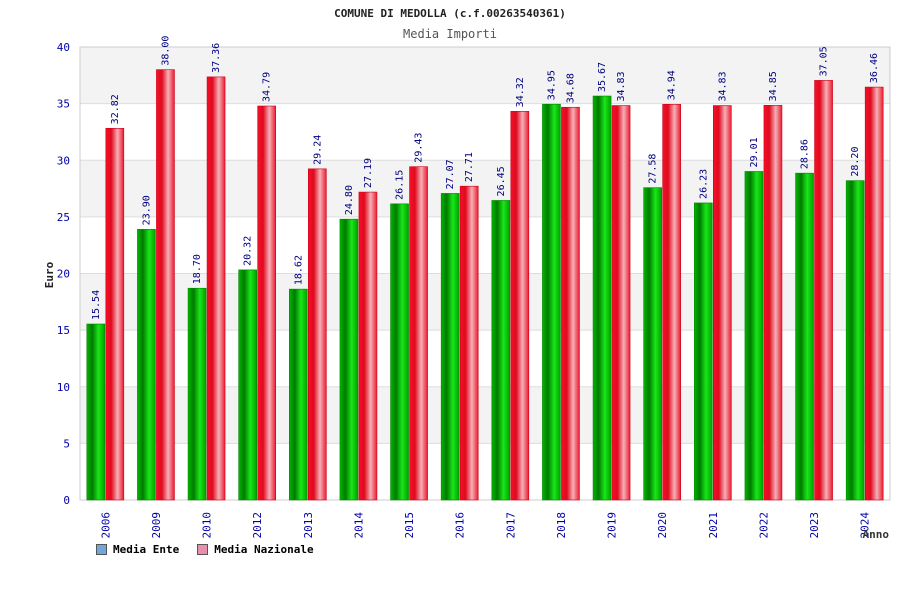 Image resolution: width=900 pixels, height=600 pixels. What do you see at coordinates (754, 152) in the screenshot?
I see `data-label-media-ente: 29.01` at bounding box center [754, 152].